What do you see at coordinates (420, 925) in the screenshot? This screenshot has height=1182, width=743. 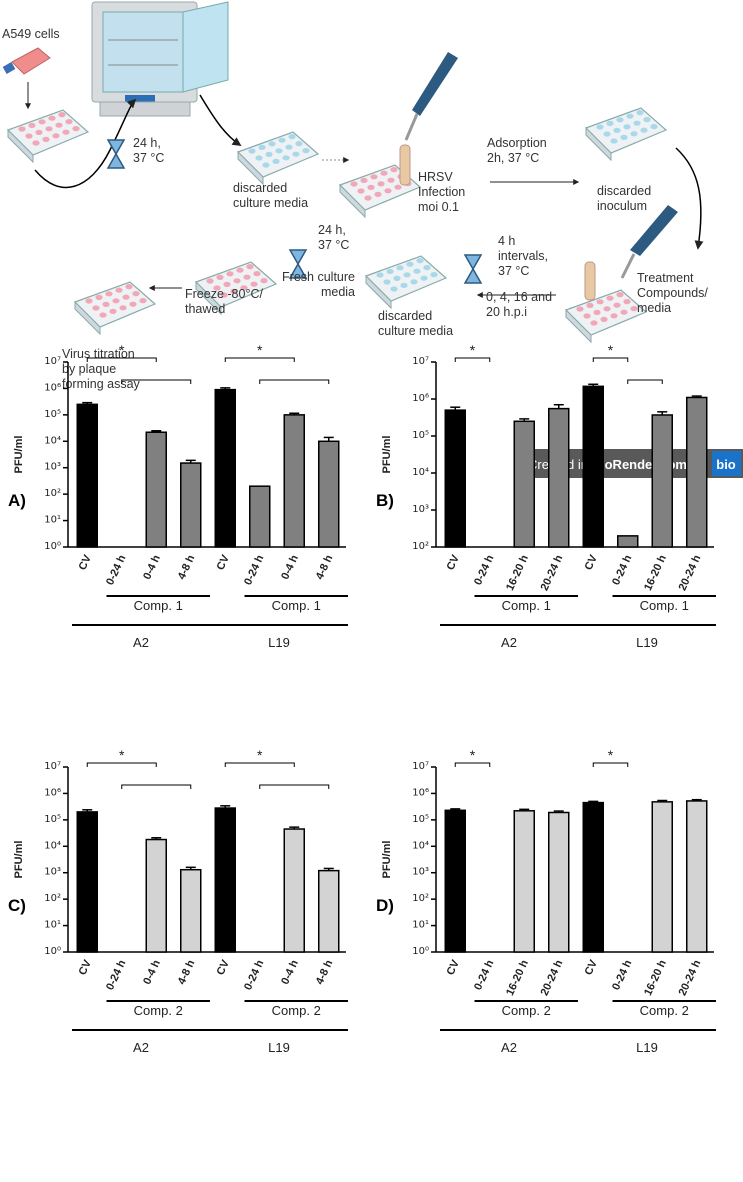 I see `y-tick-label: 10¹` at bounding box center [420, 925].